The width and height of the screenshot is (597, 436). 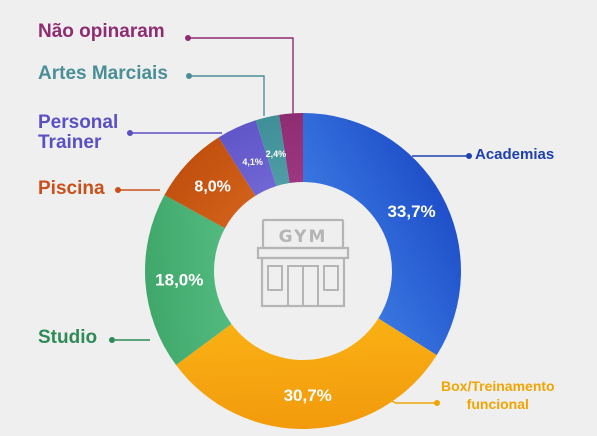 What do you see at coordinates (515, 154) in the screenshot?
I see `ext-label-academias: Academias` at bounding box center [515, 154].